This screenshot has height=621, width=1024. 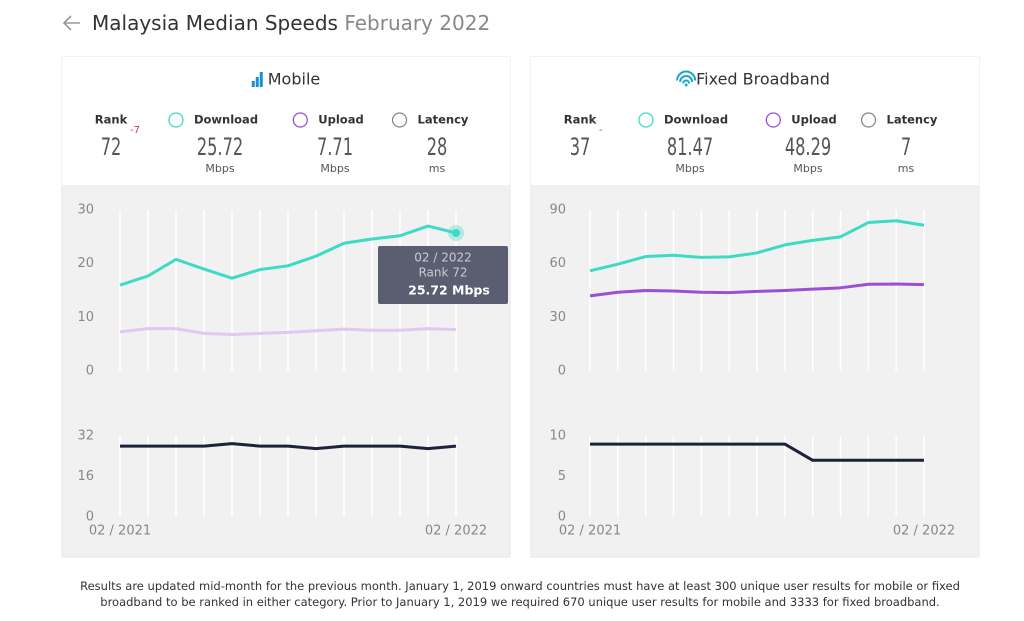 I want to click on stat-value: 28, so click(x=437, y=147).